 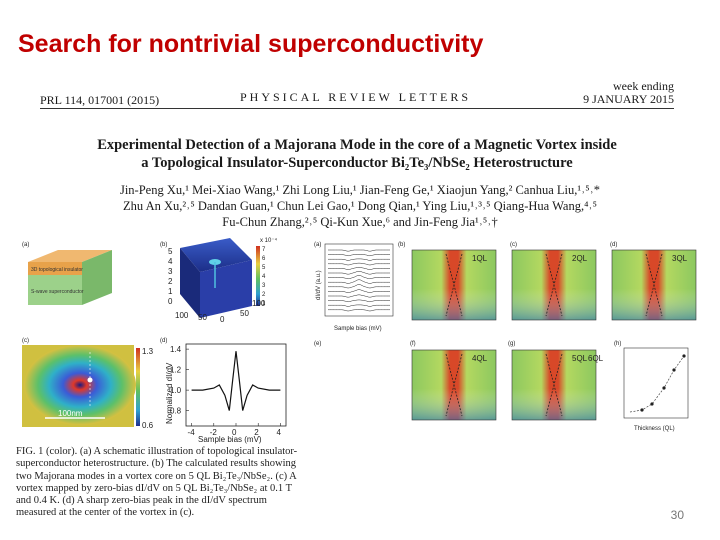 I want to click on panel-label-right-b: (b), so click(x=401, y=245).